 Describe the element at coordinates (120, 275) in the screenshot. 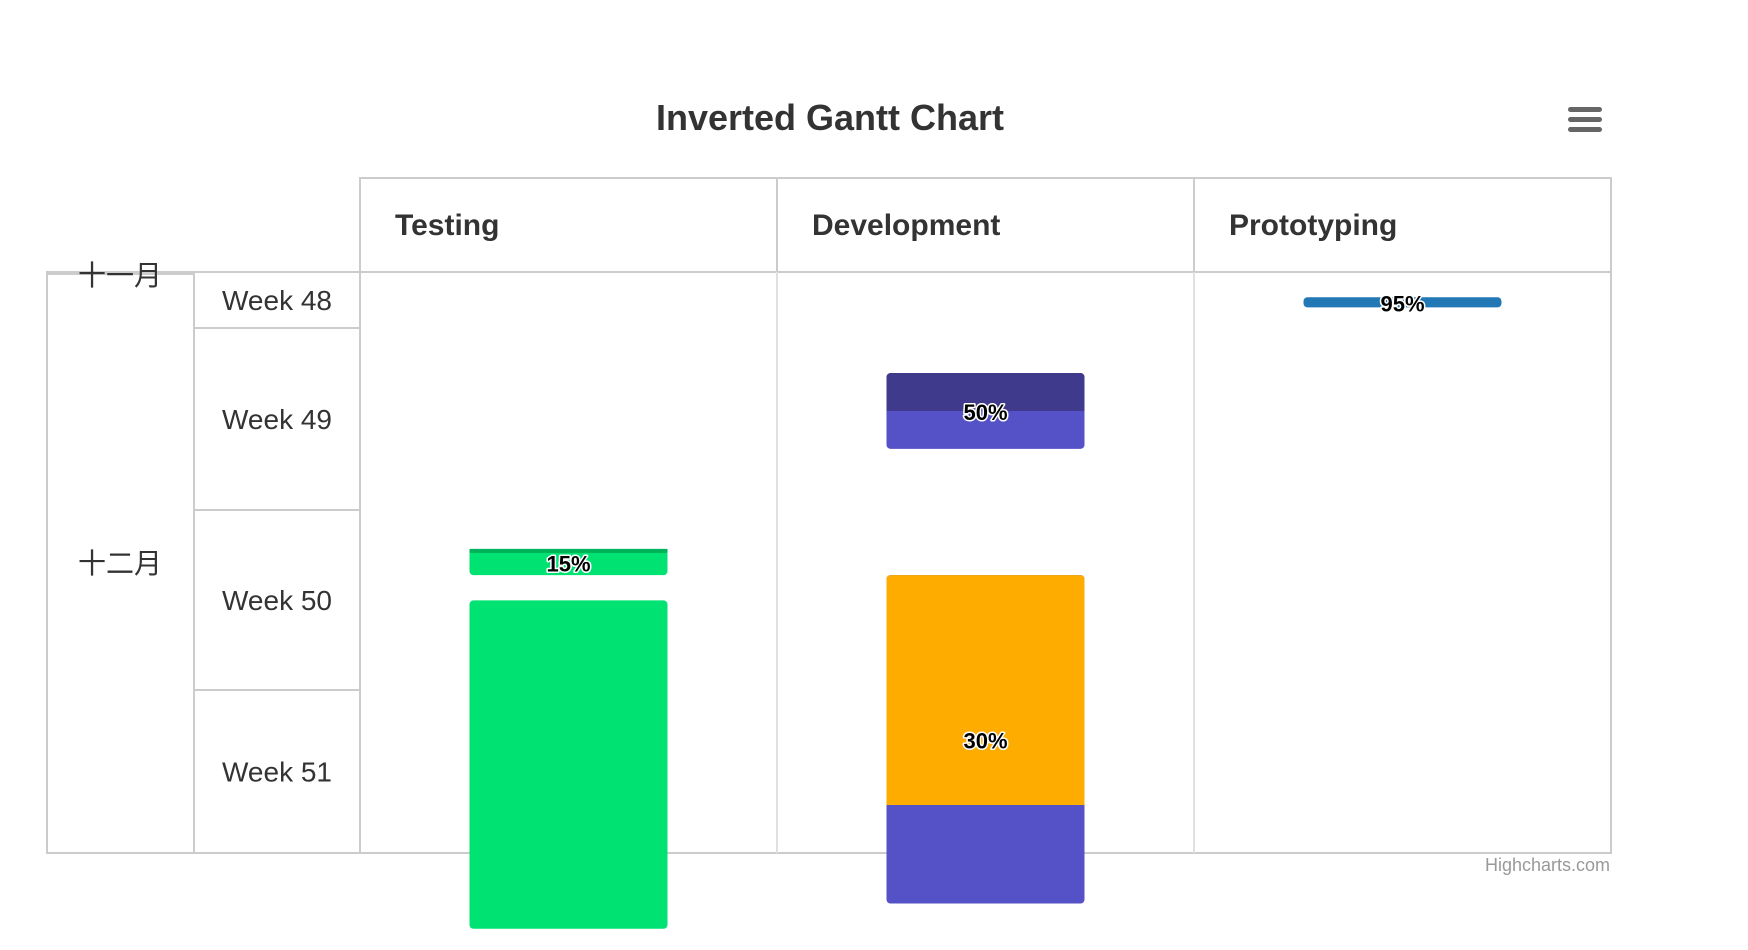

I see `month-label: 十一月` at that location.